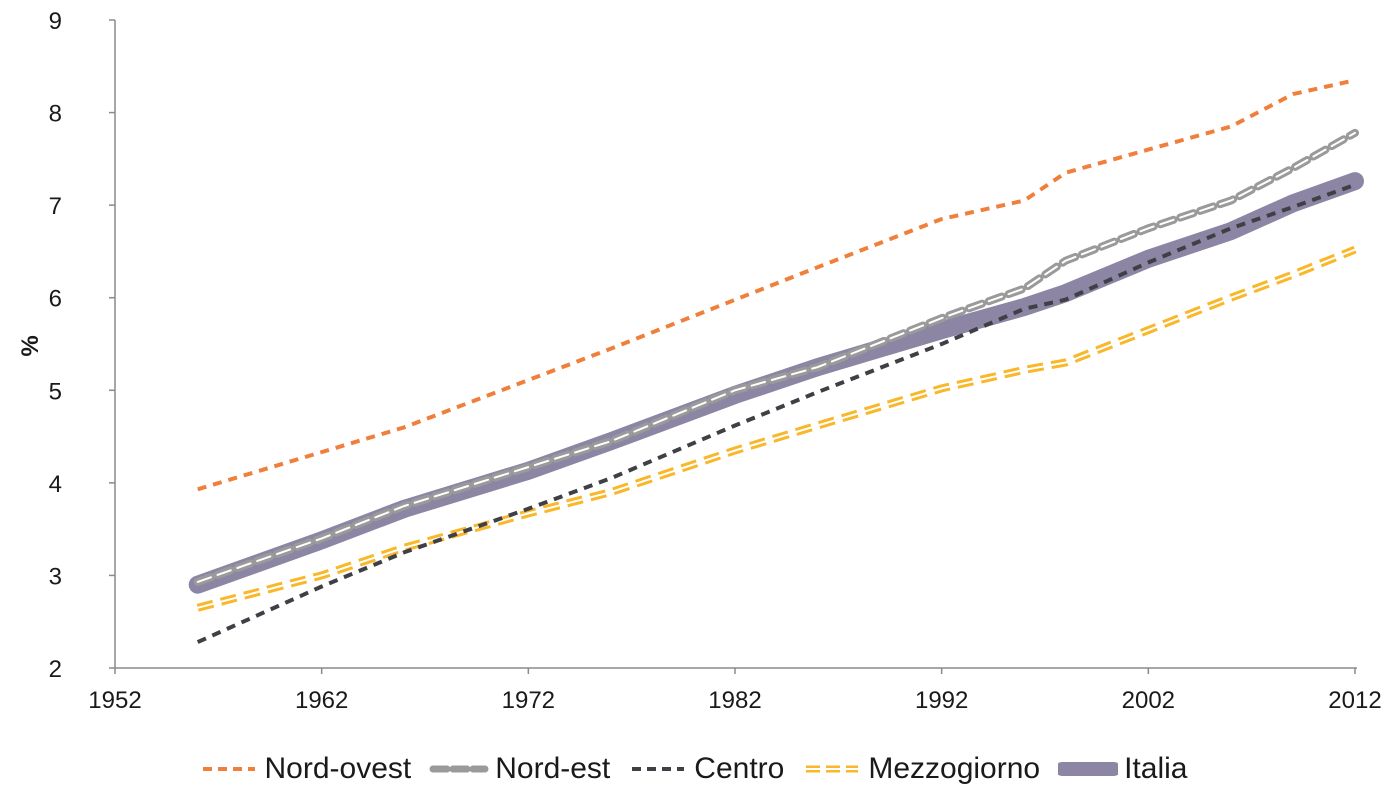 The image size is (1386, 793). Describe the element at coordinates (55, 206) in the screenshot. I see `y-tick-label: 7` at that location.